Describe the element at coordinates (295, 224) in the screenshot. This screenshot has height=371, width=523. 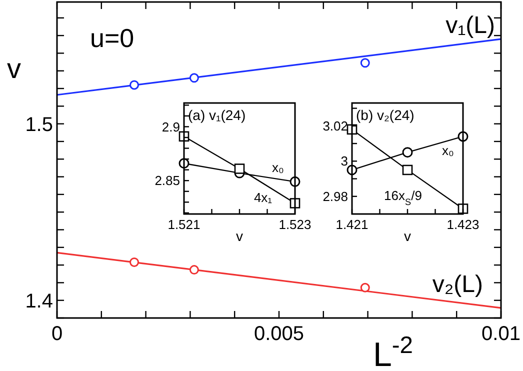
I see `x-tick-label: 1.523` at that location.